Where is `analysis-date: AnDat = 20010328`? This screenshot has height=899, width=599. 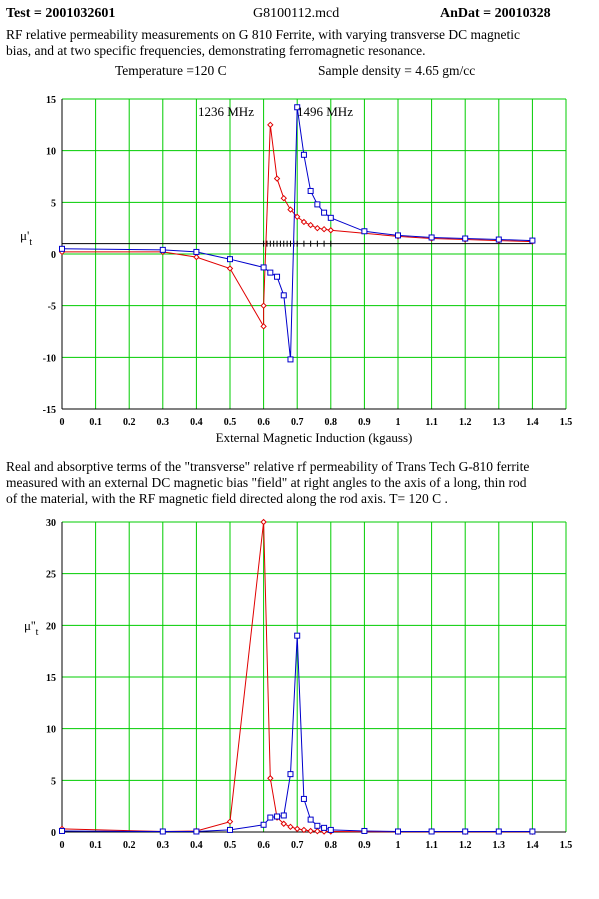 analysis-date: AnDat = 20010328 is located at coordinates (495, 13).